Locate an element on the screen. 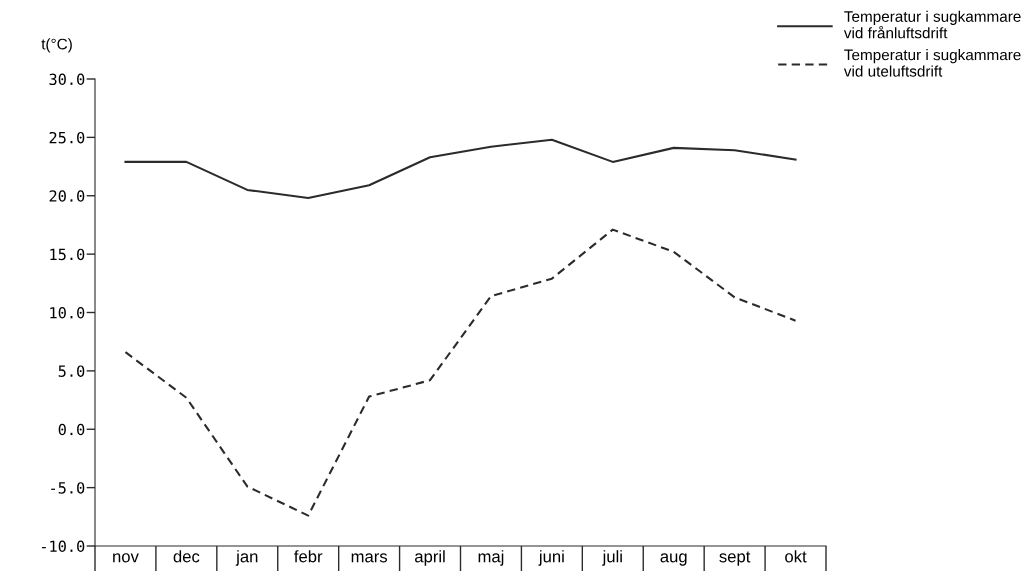 The height and width of the screenshot is (582, 1032). y-tick-label: 5.0 is located at coordinates (71, 371).